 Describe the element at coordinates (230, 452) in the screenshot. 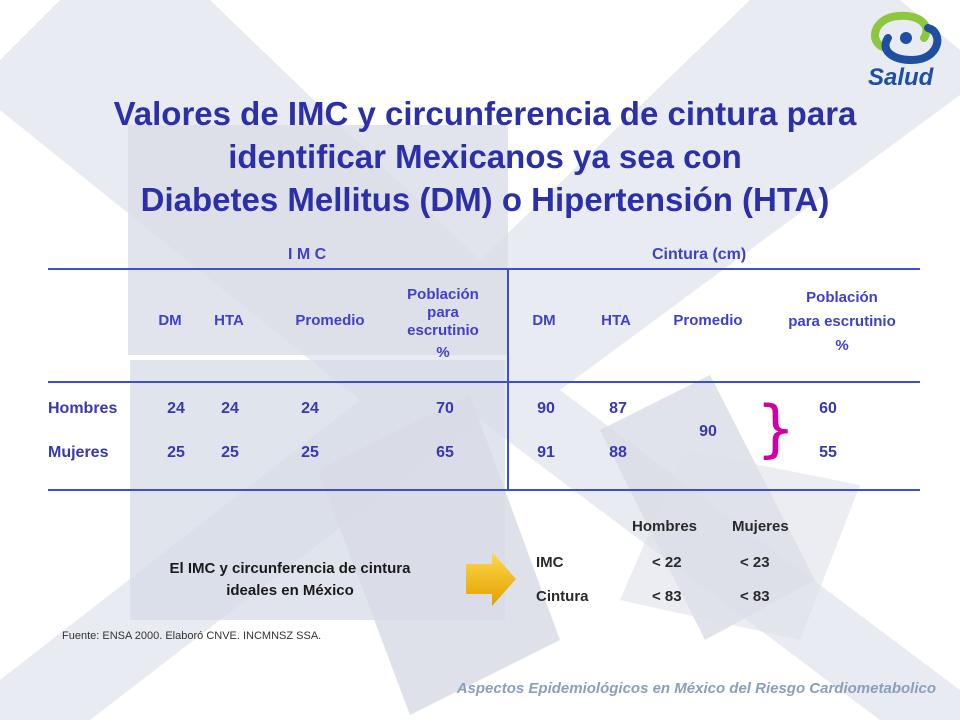

I see `cell-hta-imc: 25` at that location.